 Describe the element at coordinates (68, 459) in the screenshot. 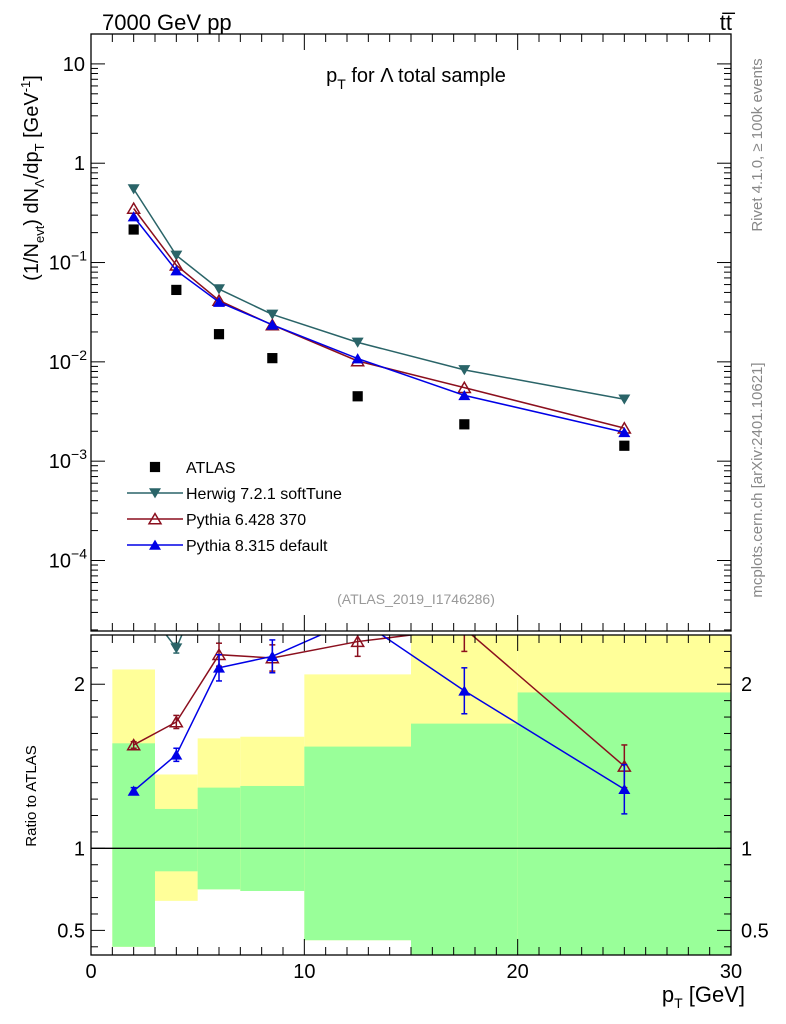

I see `main-y-tick-label: 10⁻³` at that location.